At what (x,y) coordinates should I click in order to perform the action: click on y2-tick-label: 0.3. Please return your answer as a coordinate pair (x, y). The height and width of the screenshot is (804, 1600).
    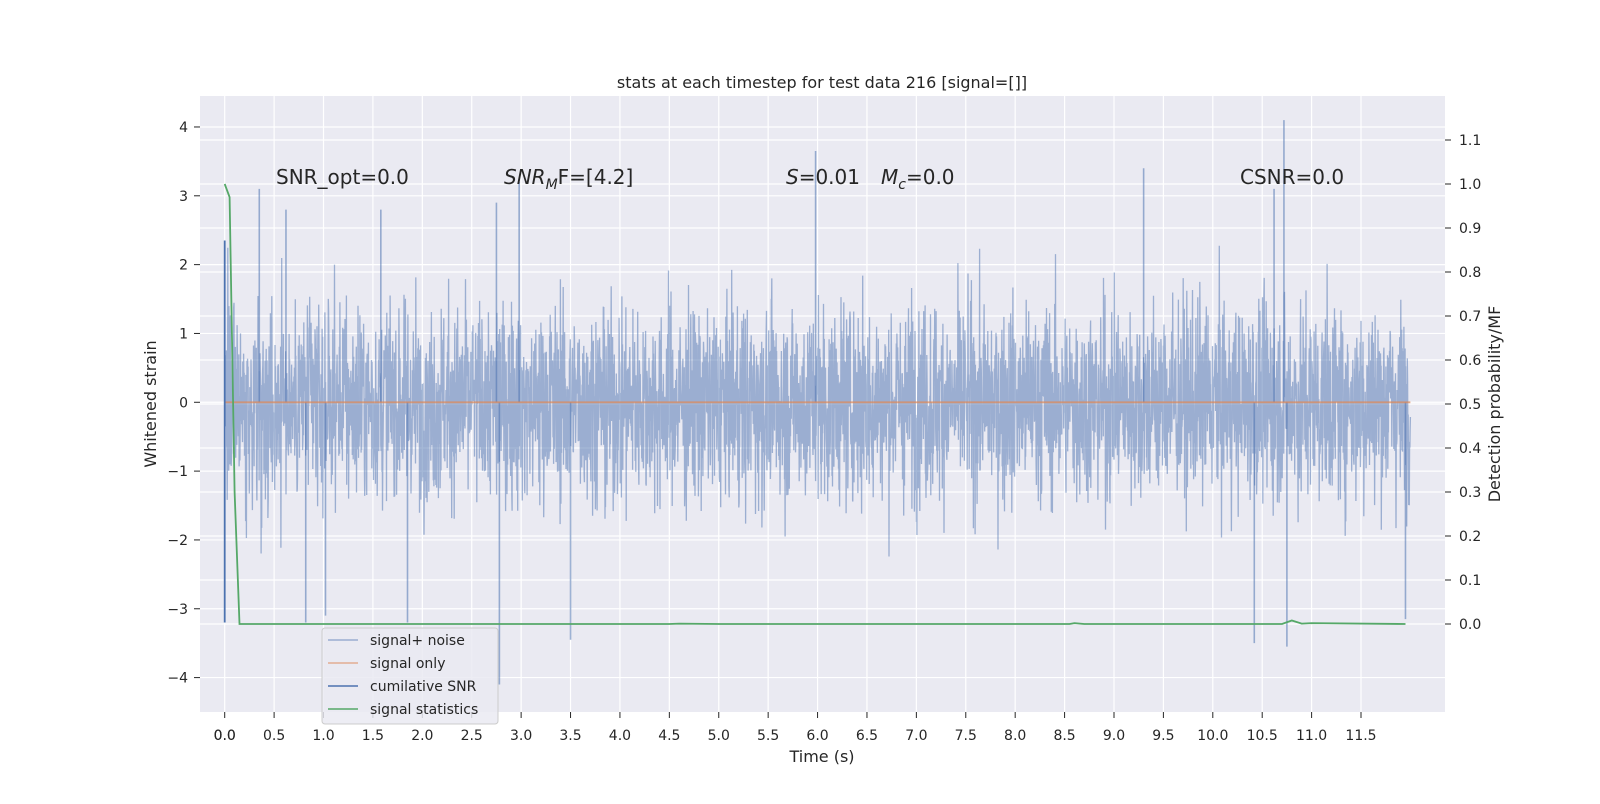
    Looking at the image, I should click on (1470, 493).